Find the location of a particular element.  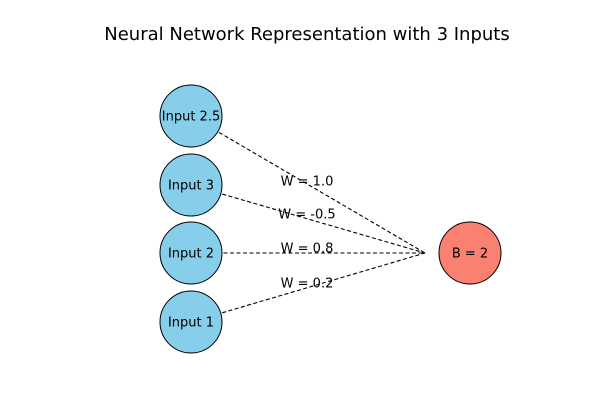

input-node-label: Input 2.5 is located at coordinates (191, 117).